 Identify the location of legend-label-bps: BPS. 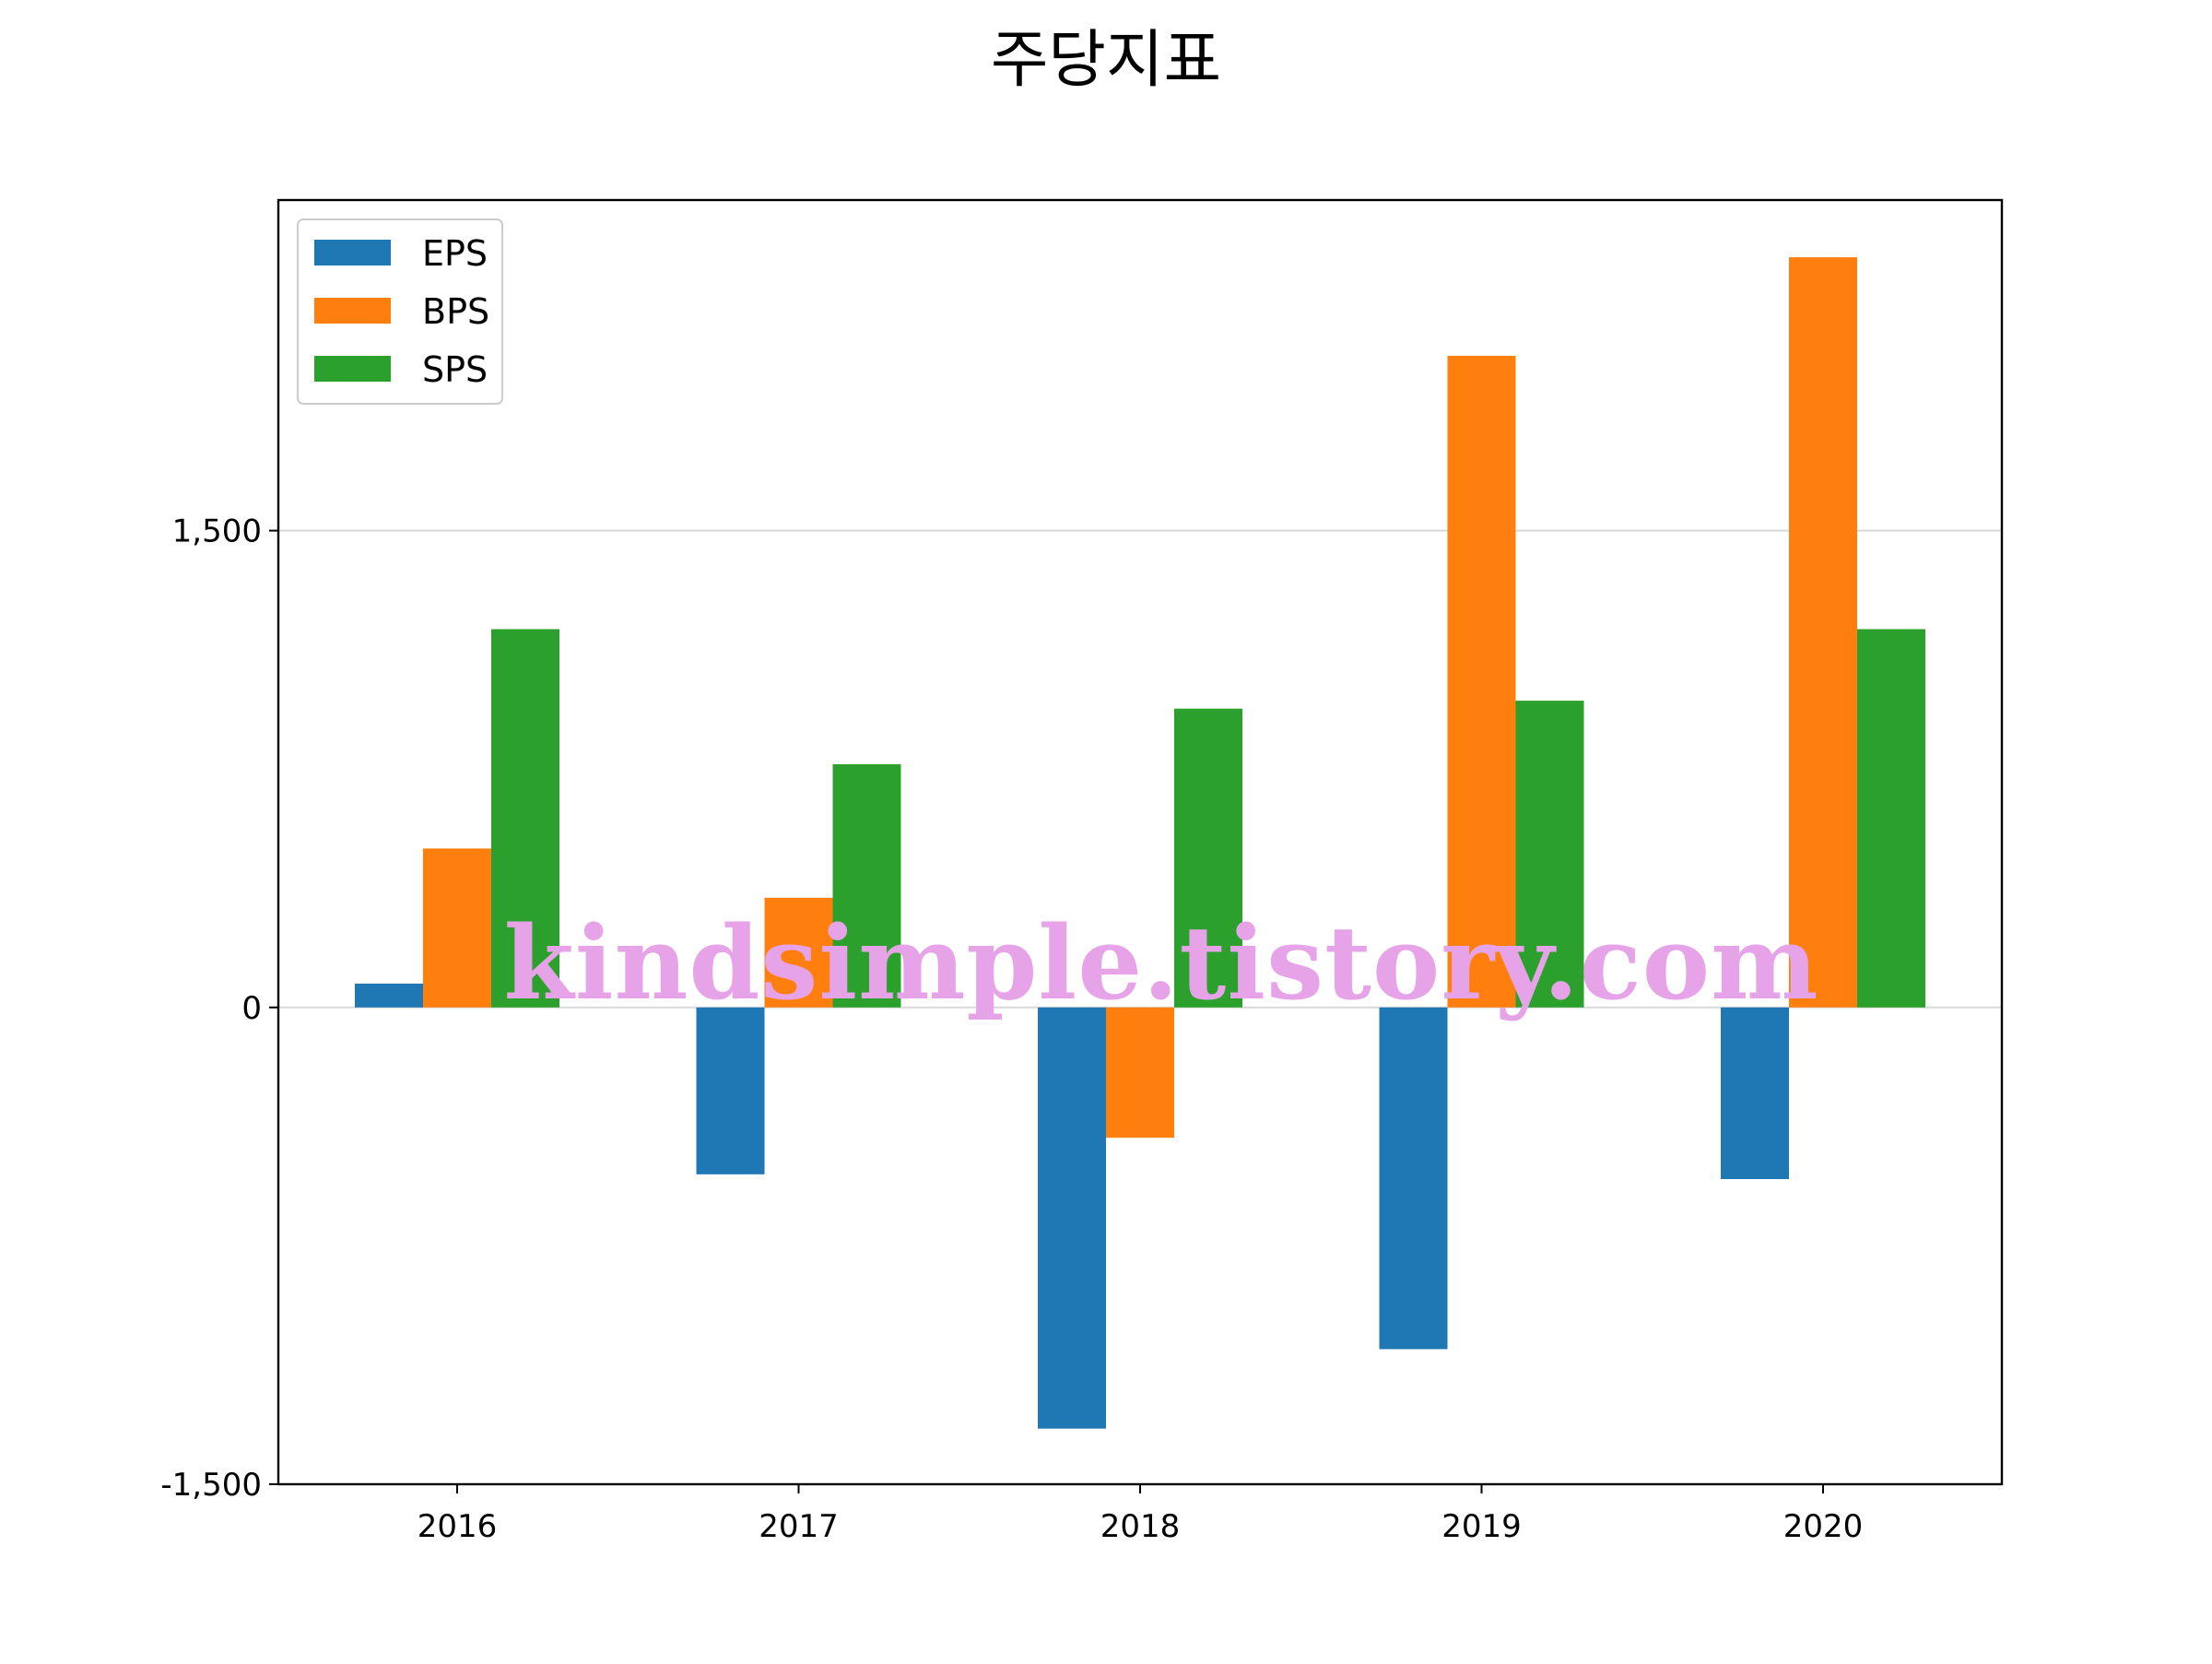
(455, 311).